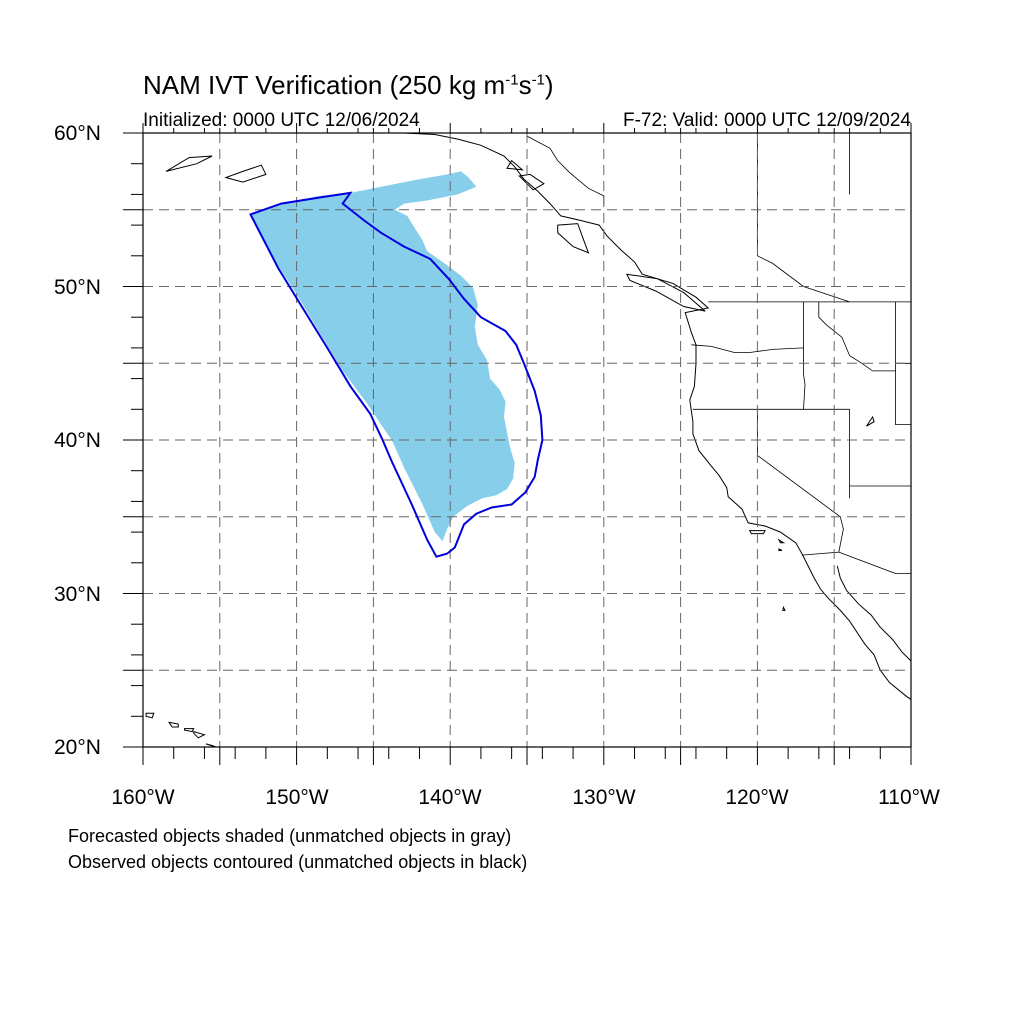 Image resolution: width=1024 pixels, height=1024 pixels. Describe the element at coordinates (757, 797) in the screenshot. I see `lon-label-120w: 120°W` at that location.